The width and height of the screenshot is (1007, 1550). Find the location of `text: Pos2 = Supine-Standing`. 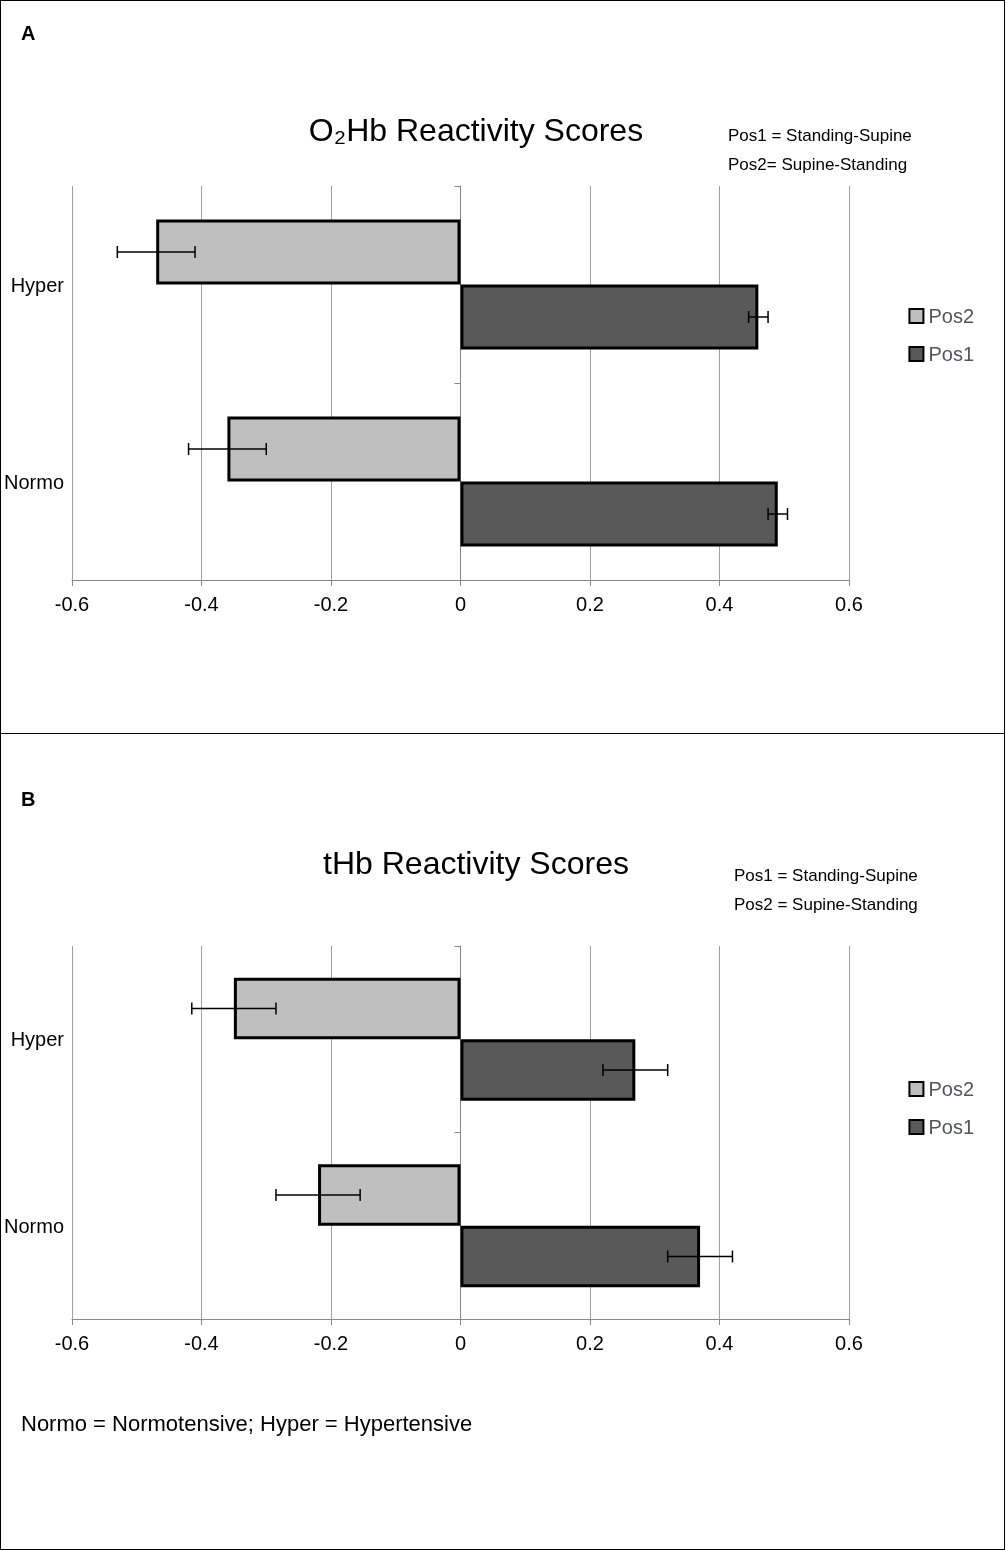

text: Pos2 = Supine-Standing is located at coordinates (826, 904).